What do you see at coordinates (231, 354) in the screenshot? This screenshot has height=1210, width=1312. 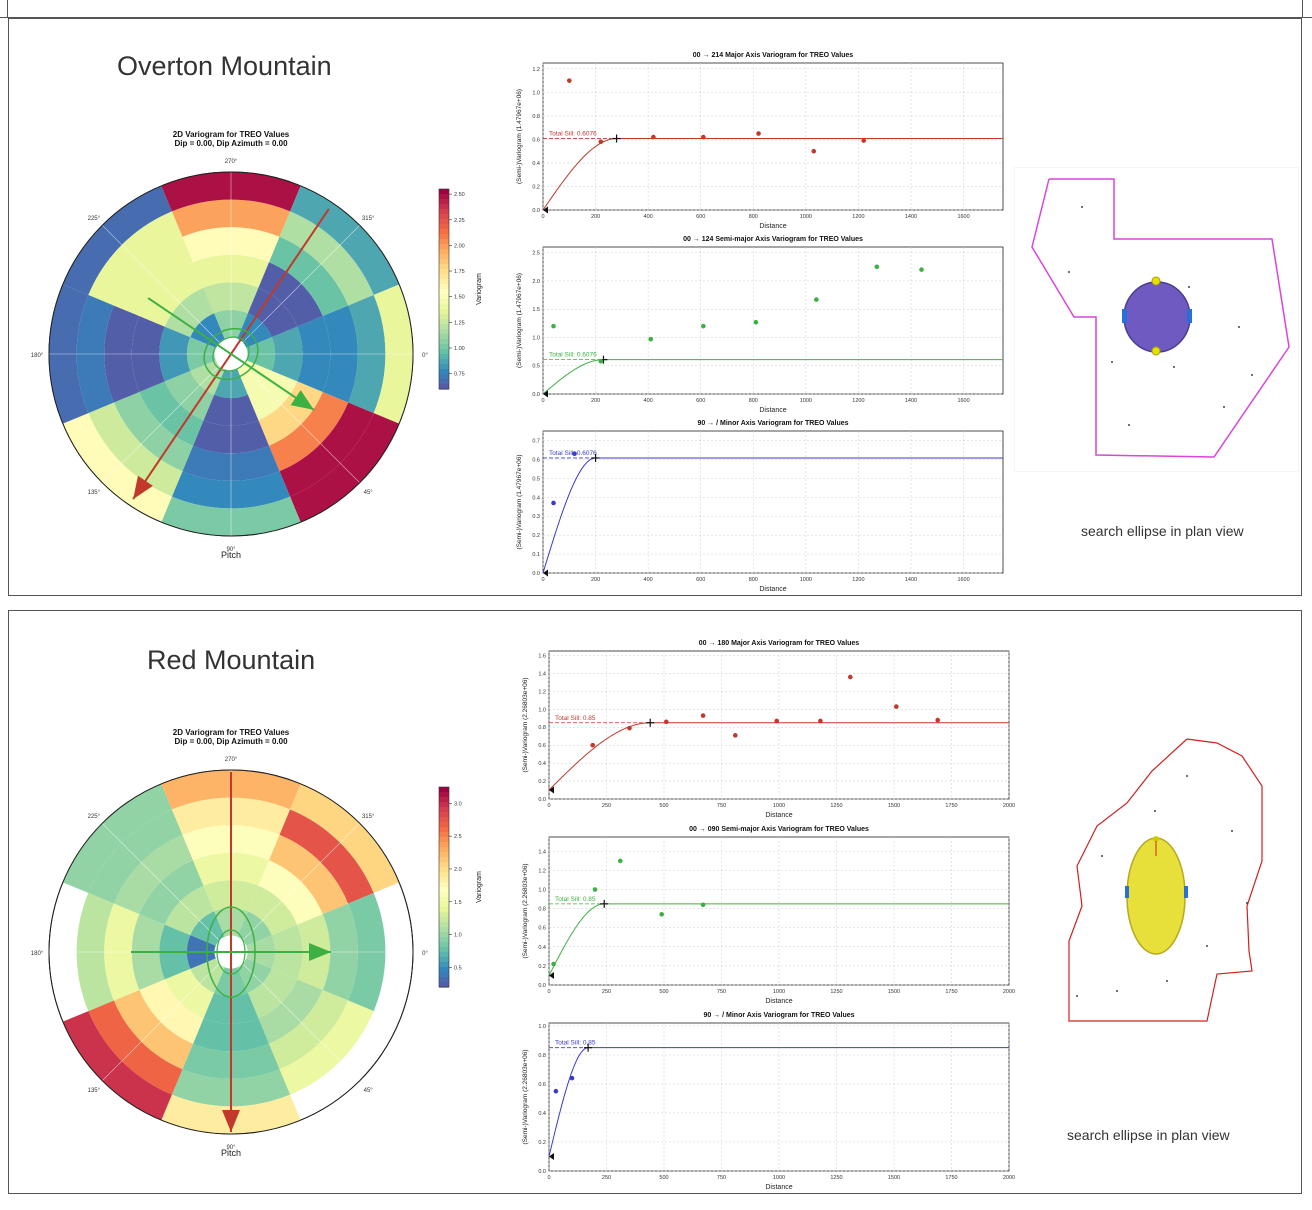 I see `search-ellipse-outline` at bounding box center [231, 354].